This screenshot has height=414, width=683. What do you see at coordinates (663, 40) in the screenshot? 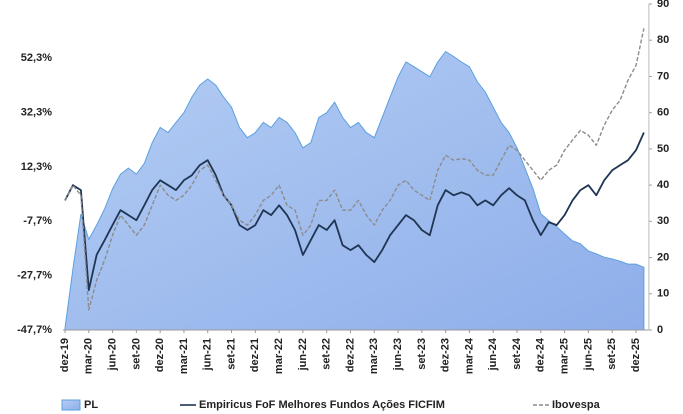
I see `y2-tick-label: 80` at bounding box center [663, 40].